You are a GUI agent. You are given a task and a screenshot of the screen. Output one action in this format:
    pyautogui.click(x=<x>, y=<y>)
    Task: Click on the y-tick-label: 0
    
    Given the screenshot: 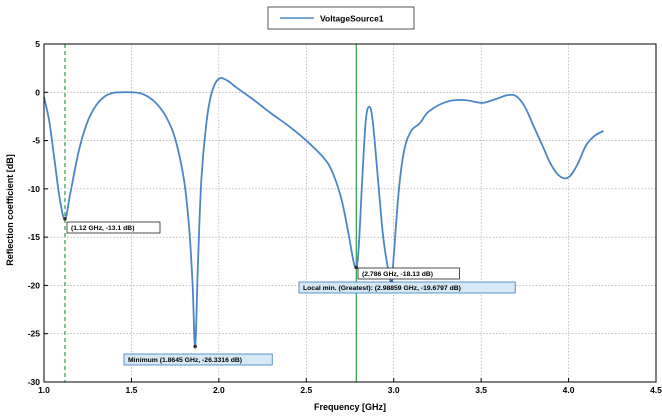 What is the action you would take?
    pyautogui.click(x=37, y=92)
    